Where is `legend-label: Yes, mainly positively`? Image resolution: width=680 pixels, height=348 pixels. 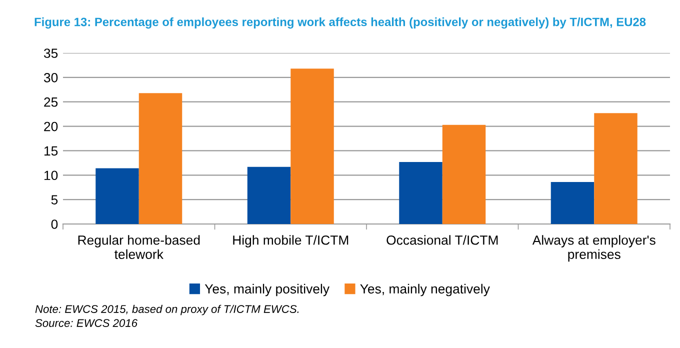 legend-label: Yes, mainly positively is located at coordinates (267, 290).